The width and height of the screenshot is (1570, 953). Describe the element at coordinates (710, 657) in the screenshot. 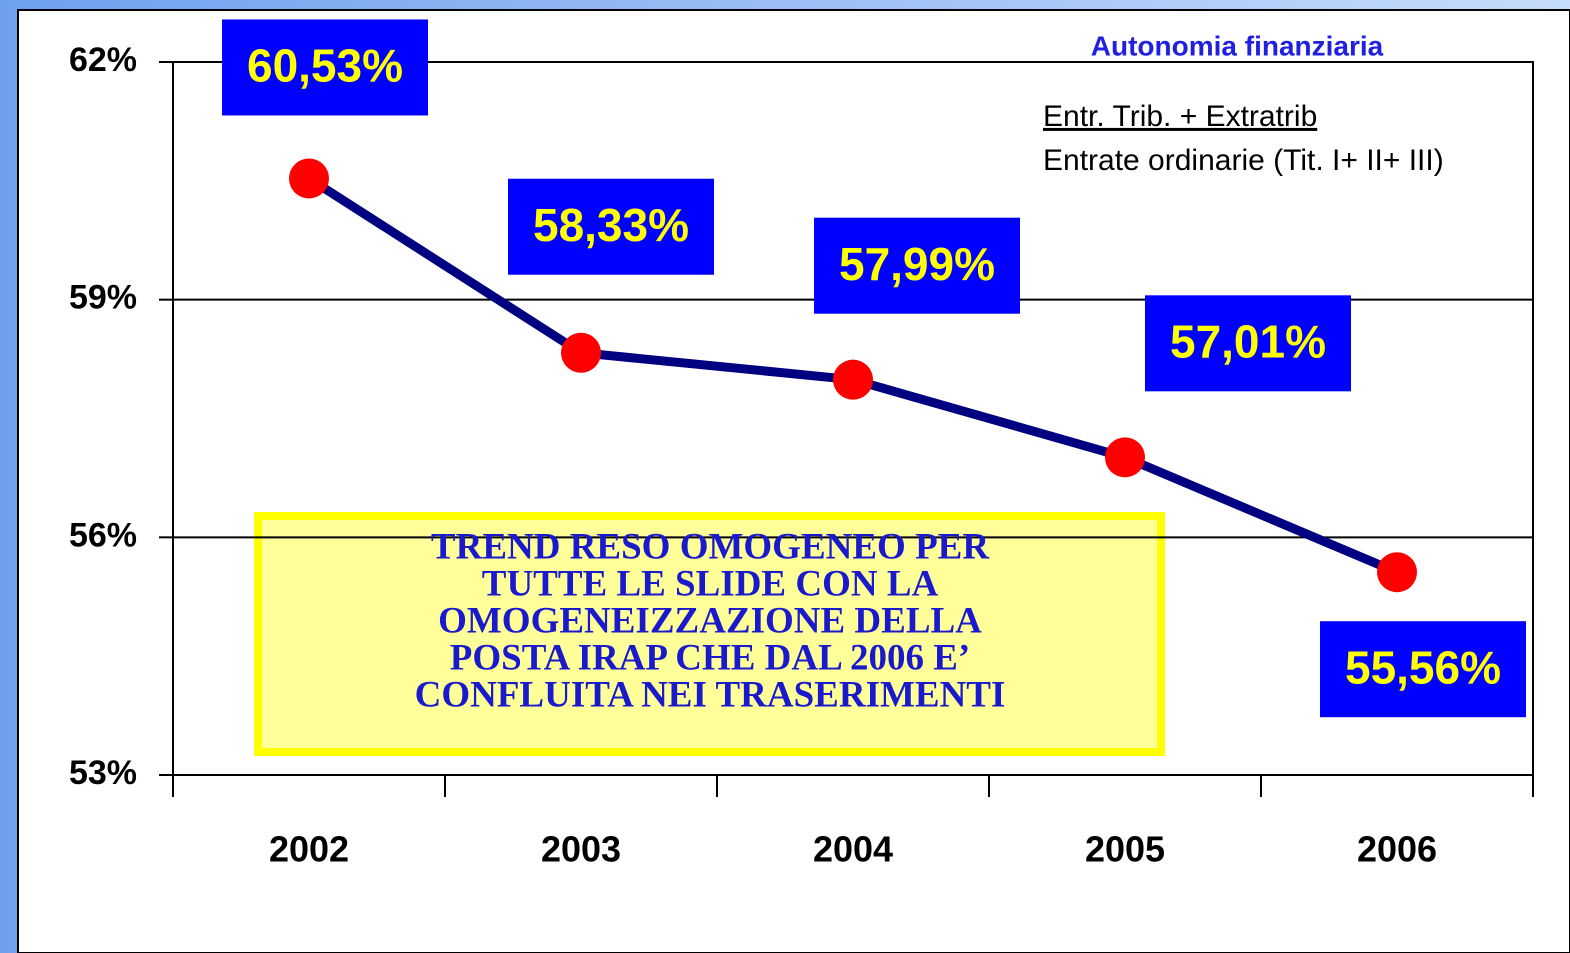

I see `annotation-text: POSTA IRAP CHE DAL 2006 E’` at that location.